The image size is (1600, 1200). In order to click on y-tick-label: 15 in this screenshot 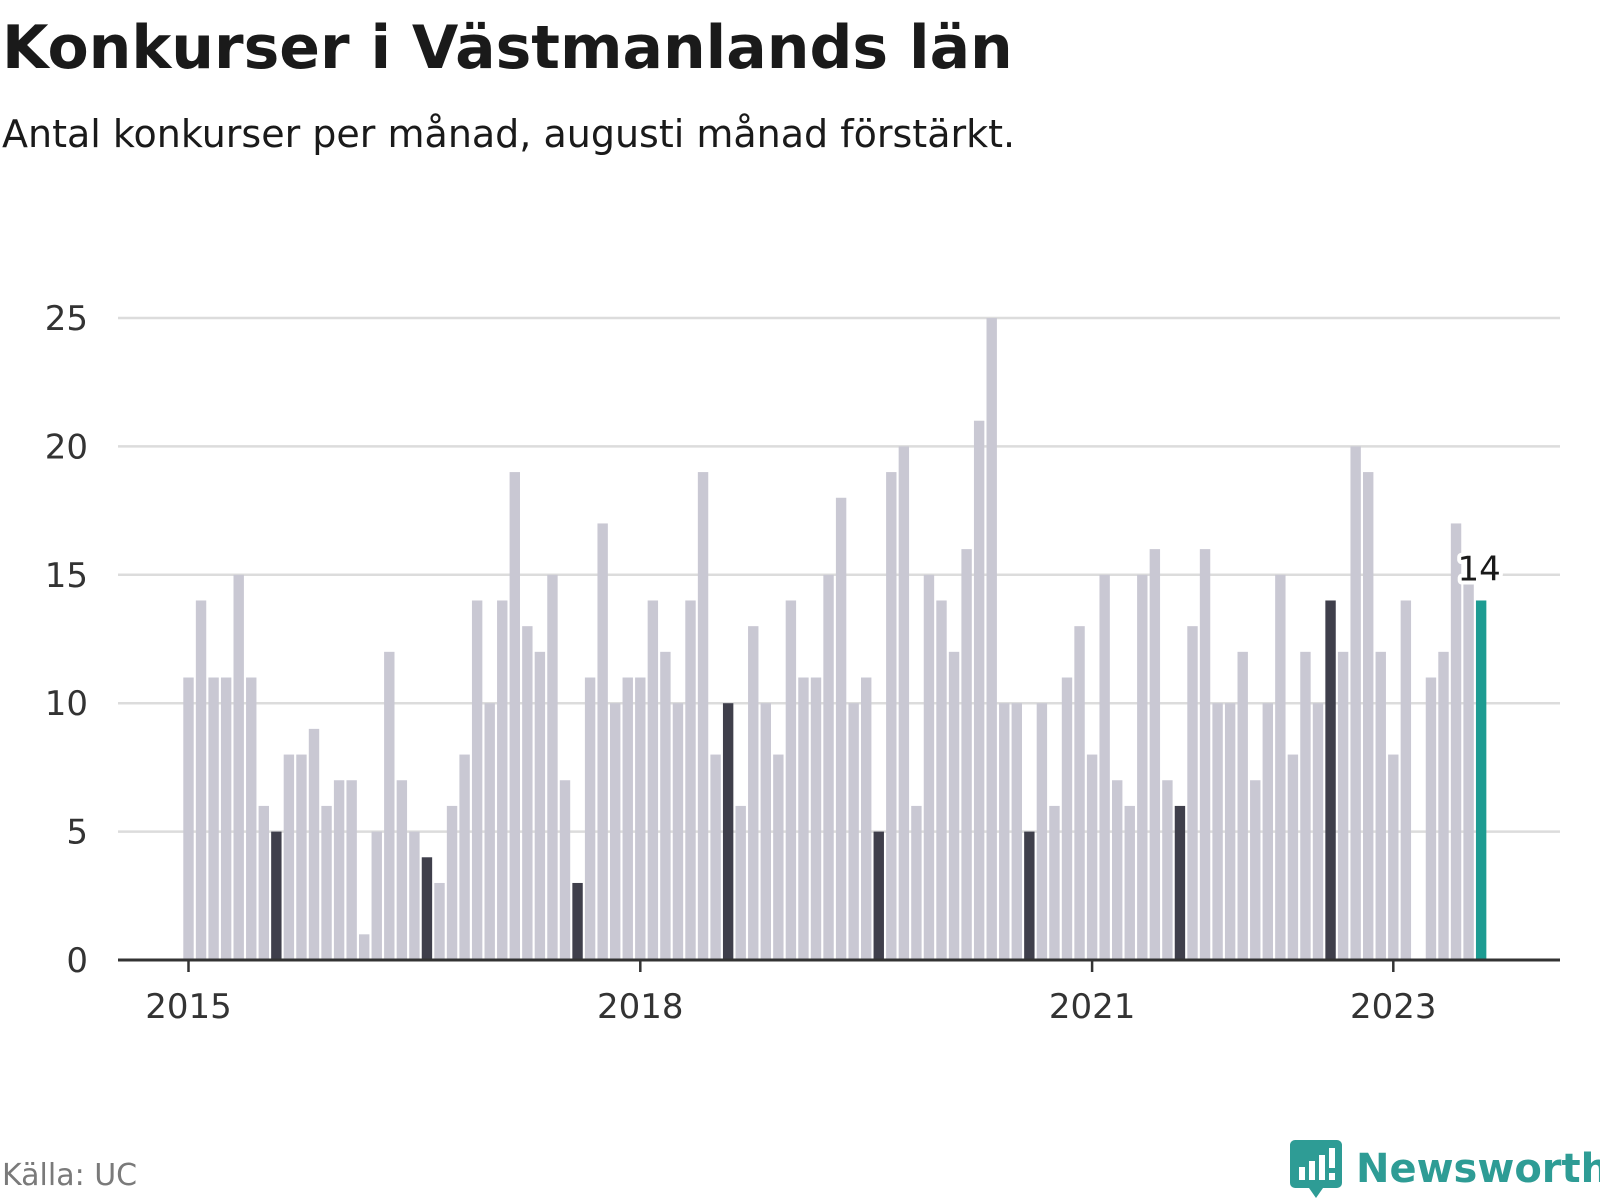, I will do `click(66, 576)`.